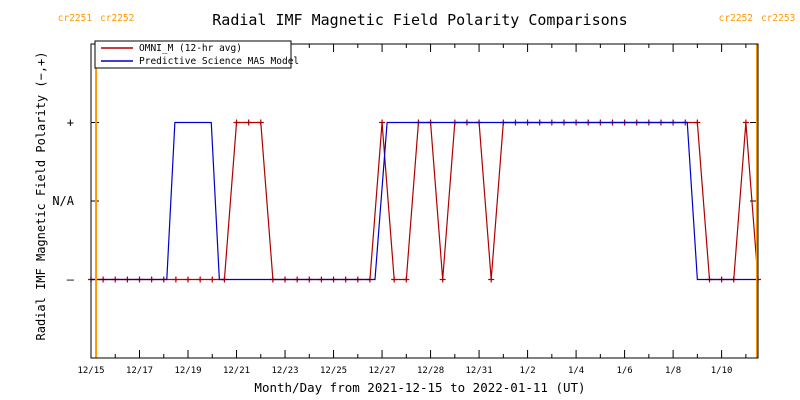 The height and width of the screenshot is (400, 800). I want to click on legend-box, so click(193, 54).